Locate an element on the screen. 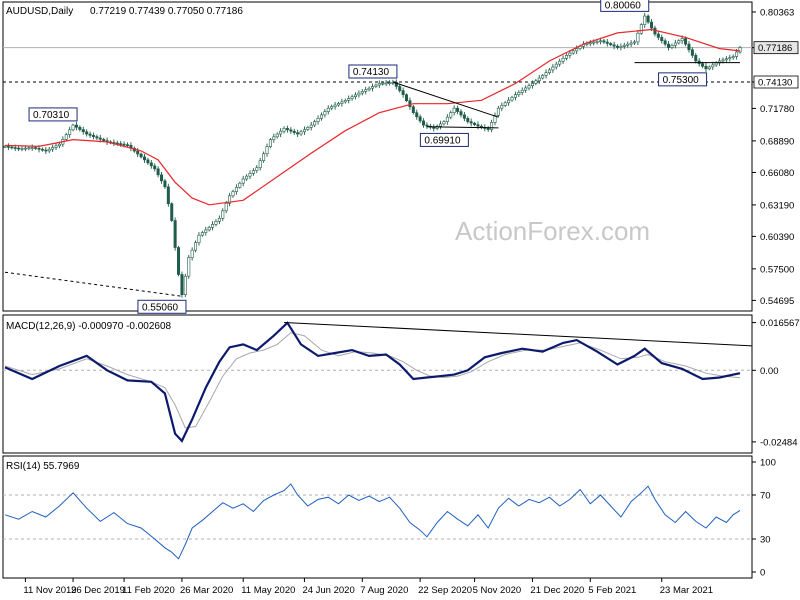  price-axis-tags: 0.77186 0.74130 is located at coordinates (776, 65).